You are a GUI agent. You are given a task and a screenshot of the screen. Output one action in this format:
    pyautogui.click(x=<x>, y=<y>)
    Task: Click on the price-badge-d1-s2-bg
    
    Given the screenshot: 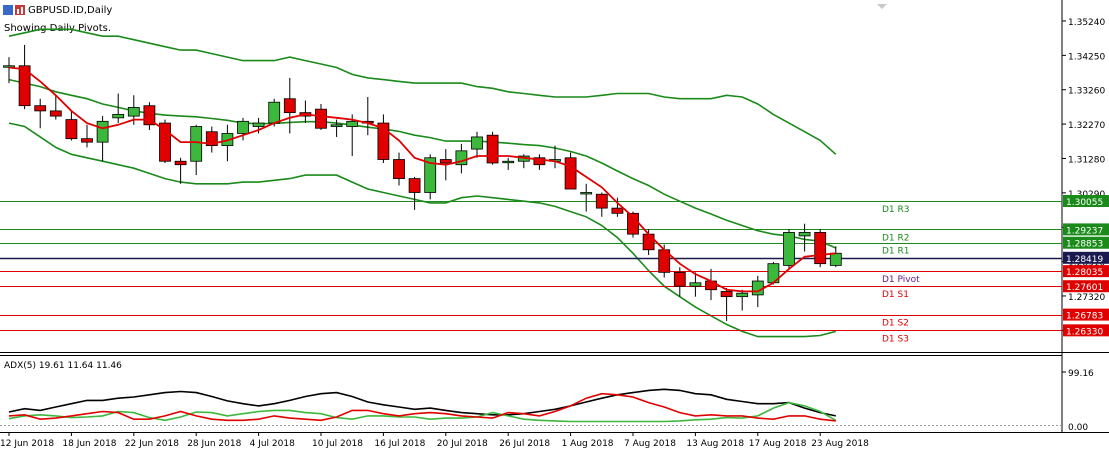 What is the action you would take?
    pyautogui.click(x=1086, y=314)
    